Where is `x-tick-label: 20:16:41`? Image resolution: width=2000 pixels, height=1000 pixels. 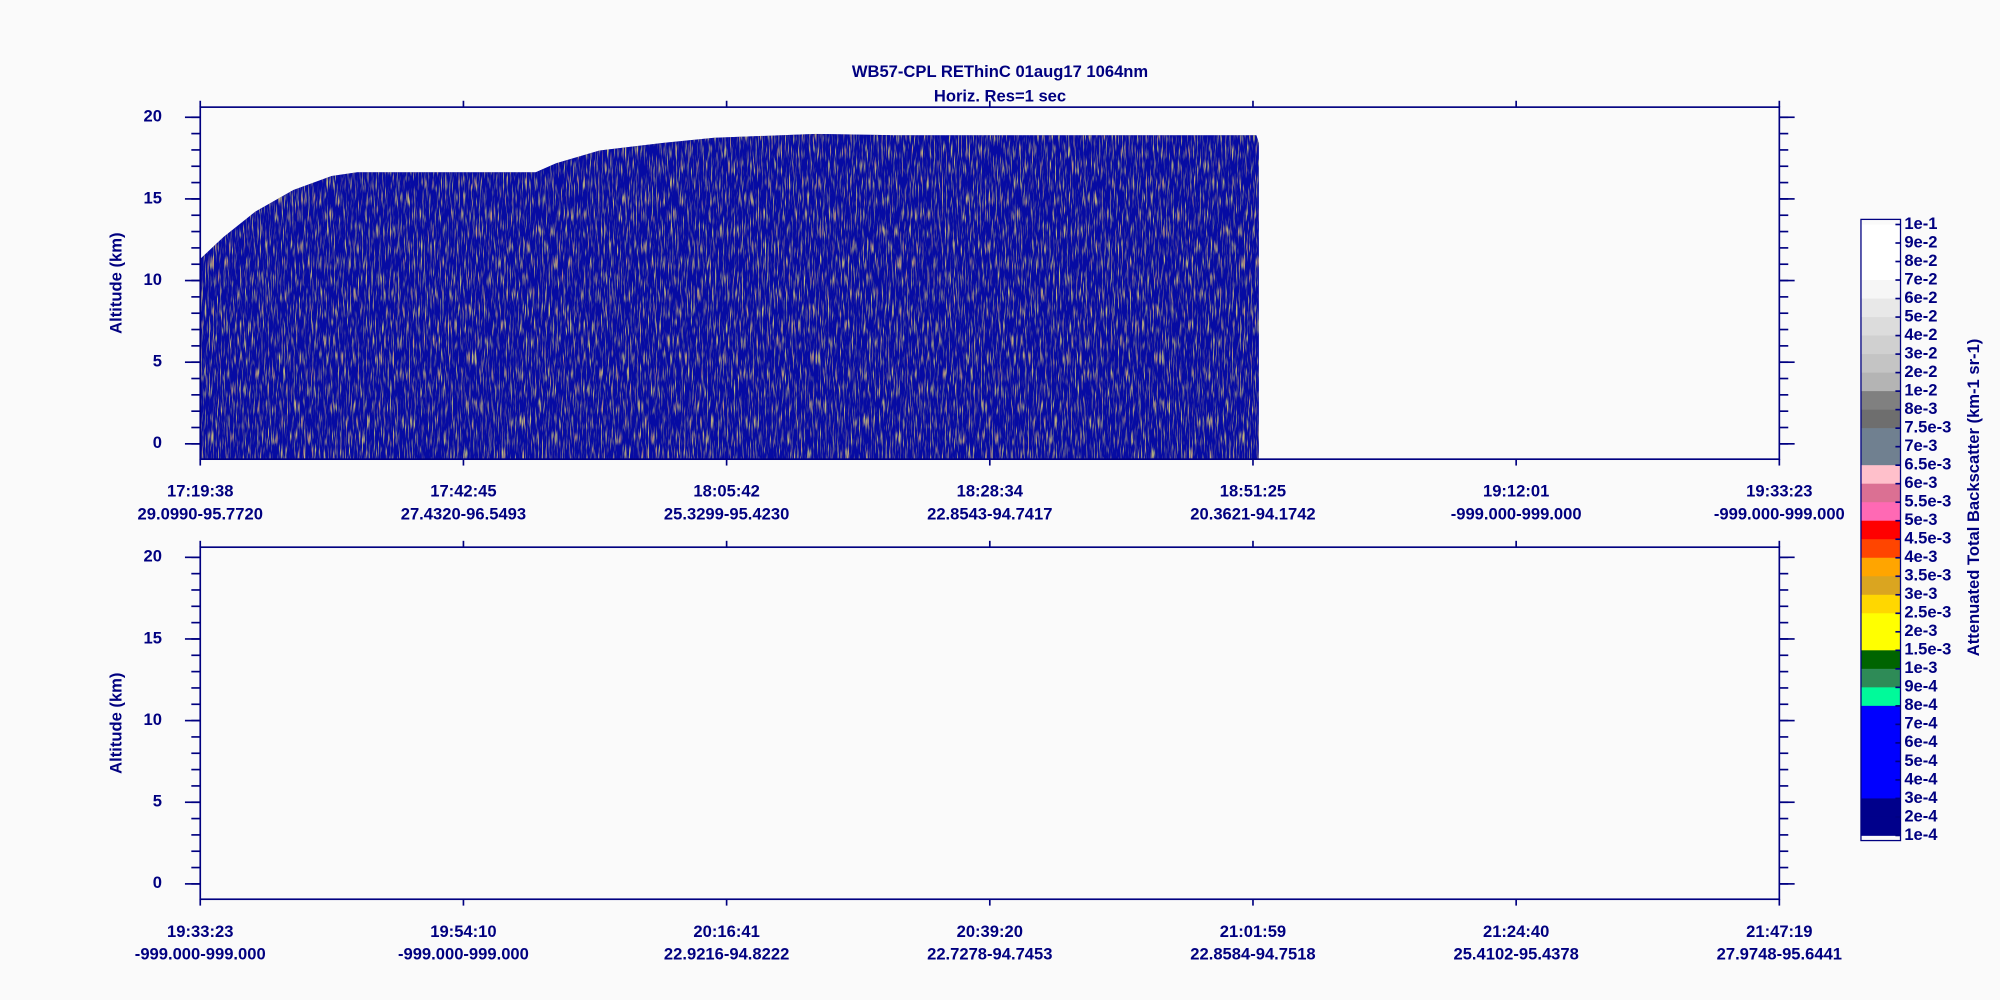
x-tick-label: 20:16:41 is located at coordinates (726, 931).